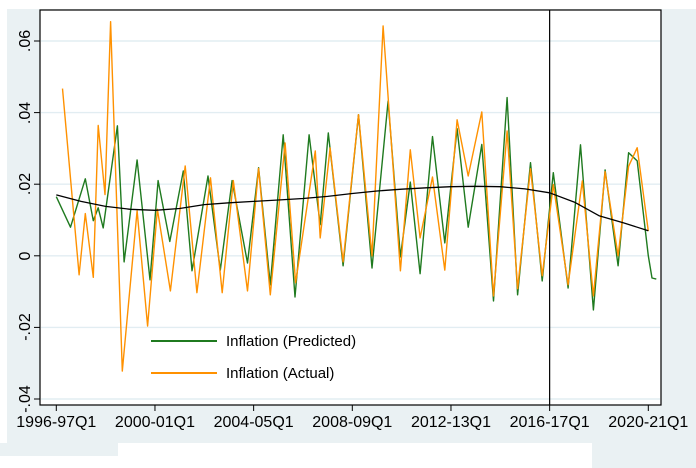 This screenshot has height=468, width=696. Describe the element at coordinates (25, 256) in the screenshot. I see `y-tick-label: 0` at that location.